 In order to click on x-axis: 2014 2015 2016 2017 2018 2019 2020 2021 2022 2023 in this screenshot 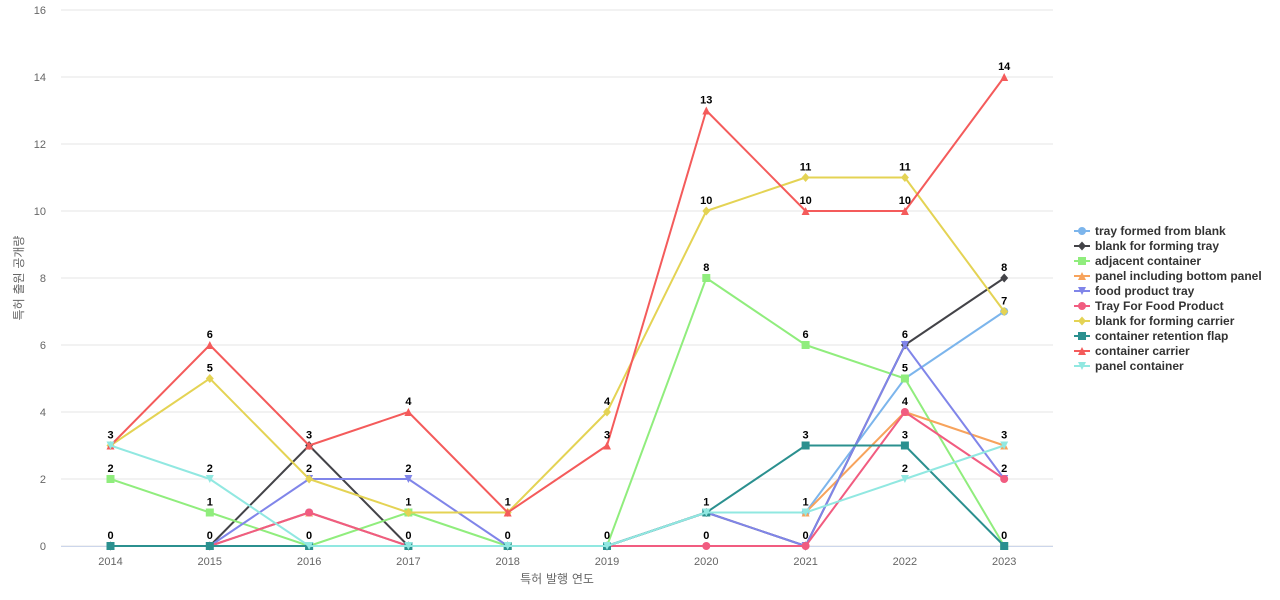, I will do `click(557, 562)`.